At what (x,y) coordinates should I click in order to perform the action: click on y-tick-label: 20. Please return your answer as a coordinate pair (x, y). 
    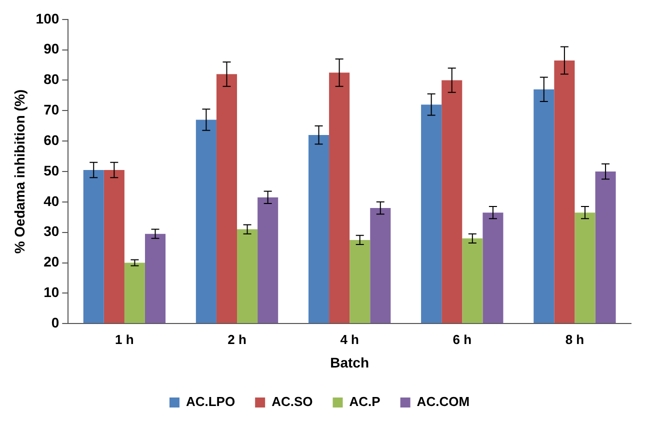
    Looking at the image, I should click on (52, 262).